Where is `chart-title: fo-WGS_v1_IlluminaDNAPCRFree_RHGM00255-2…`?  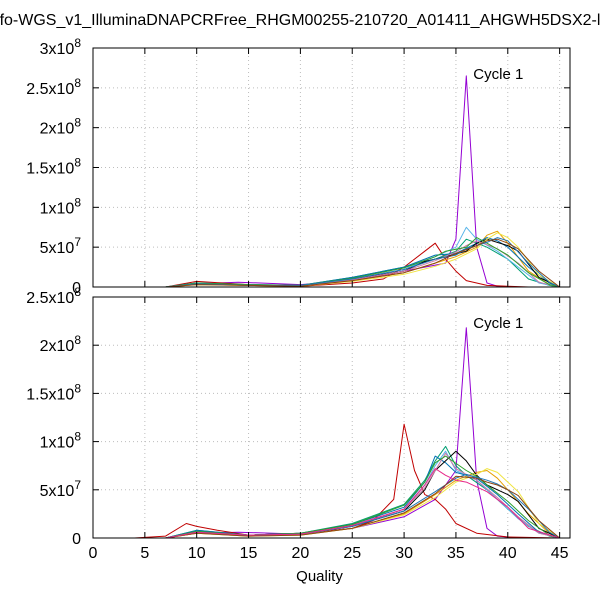 chart-title: fo-WGS_v1_IlluminaDNAPCRFree_RHGM00255-2… is located at coordinates (300, 20).